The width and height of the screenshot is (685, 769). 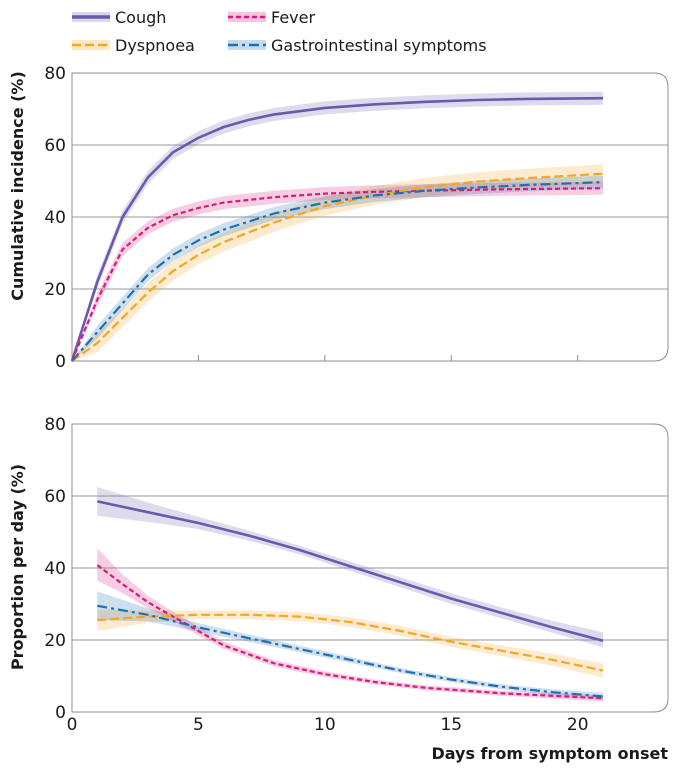 What do you see at coordinates (17, 567) in the screenshot?
I see `y-axis-title-bottom: Proportion per day (%)` at bounding box center [17, 567].